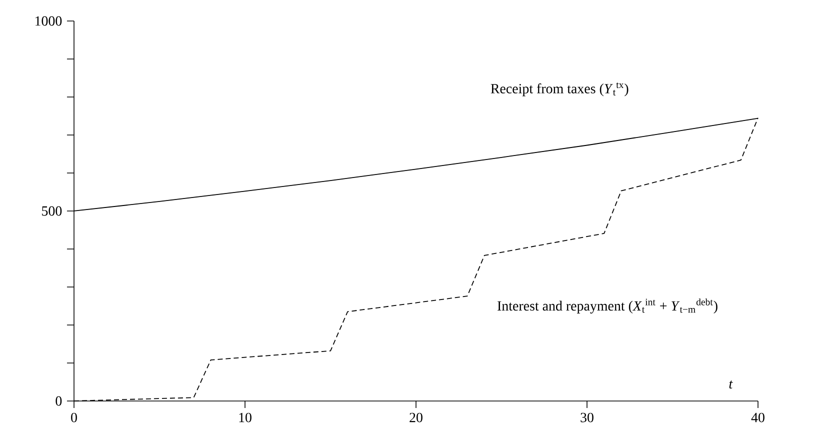 The image size is (832, 439). I want to click on y-tick-label: 1000, so click(48, 21).